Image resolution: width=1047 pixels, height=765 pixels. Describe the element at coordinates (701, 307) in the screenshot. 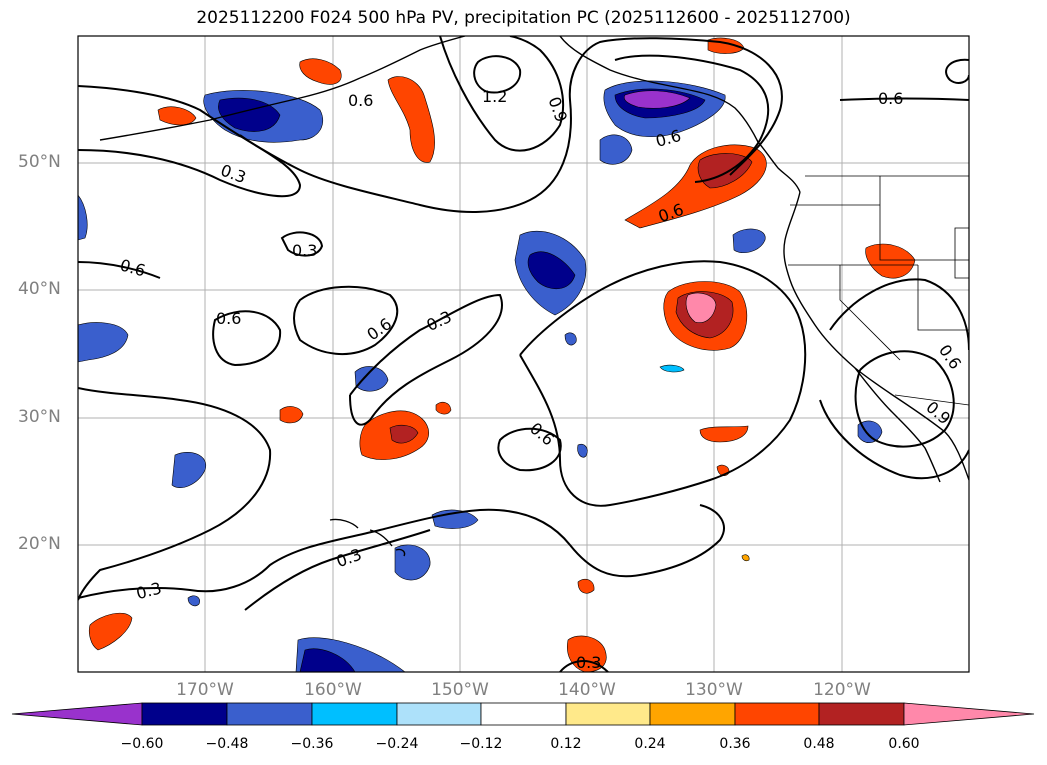

I see `pos-blob-40n-130-peak` at that location.